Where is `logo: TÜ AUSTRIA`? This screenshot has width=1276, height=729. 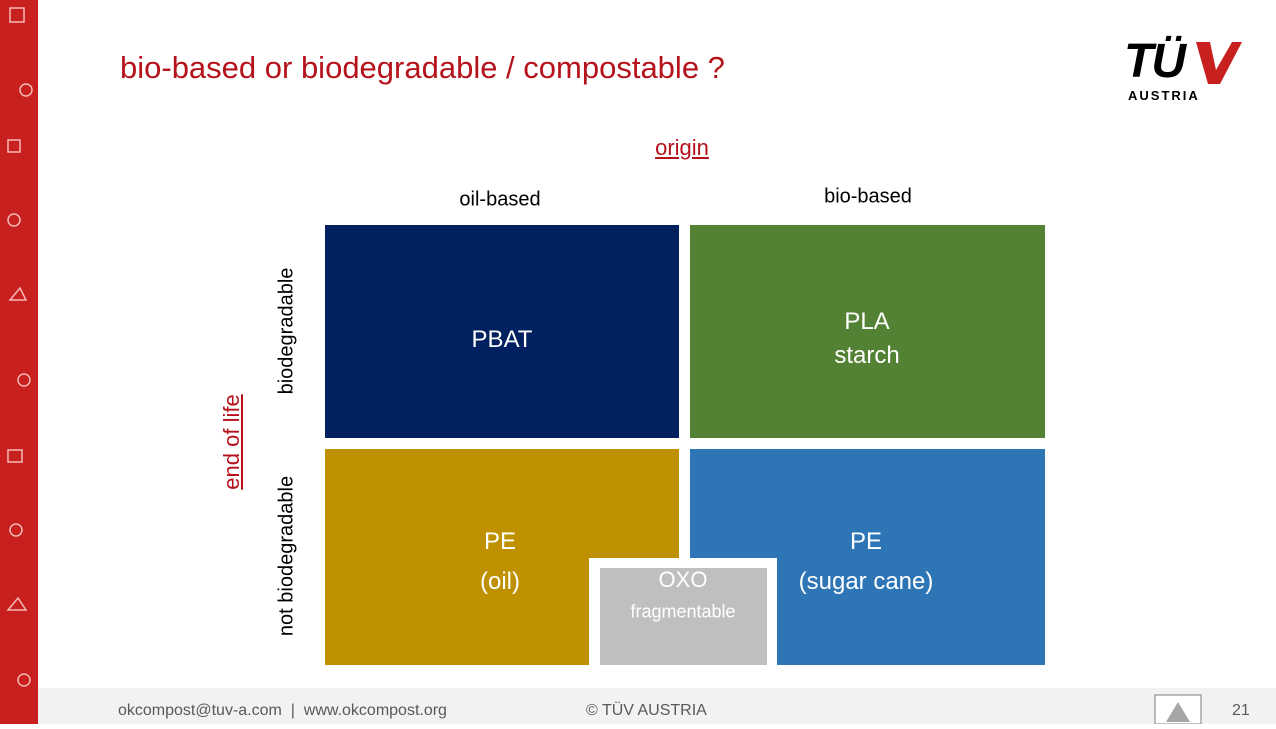
logo: TÜ AUSTRIA is located at coordinates (1185, 68).